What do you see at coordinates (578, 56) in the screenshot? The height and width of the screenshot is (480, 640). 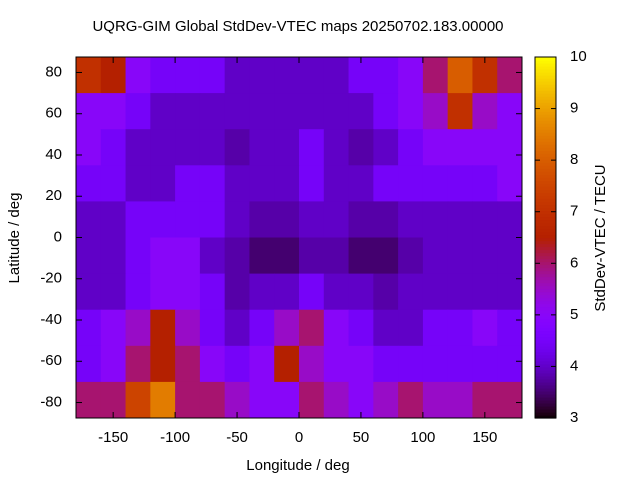 I see `colorbar-tick-label: 10` at bounding box center [578, 56].